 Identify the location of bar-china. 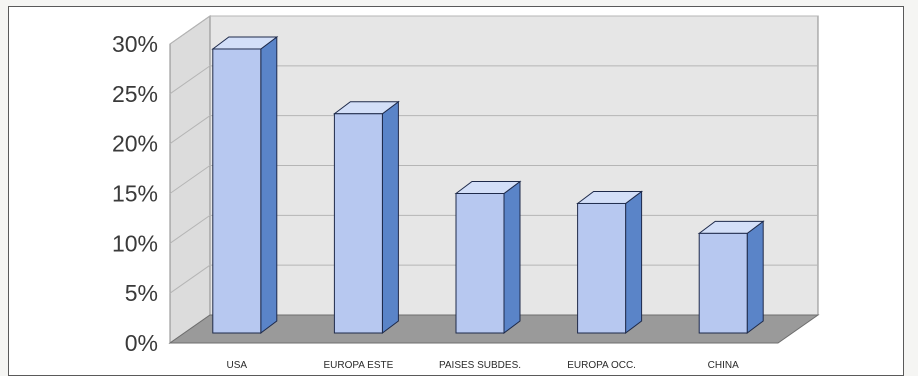
(731, 277).